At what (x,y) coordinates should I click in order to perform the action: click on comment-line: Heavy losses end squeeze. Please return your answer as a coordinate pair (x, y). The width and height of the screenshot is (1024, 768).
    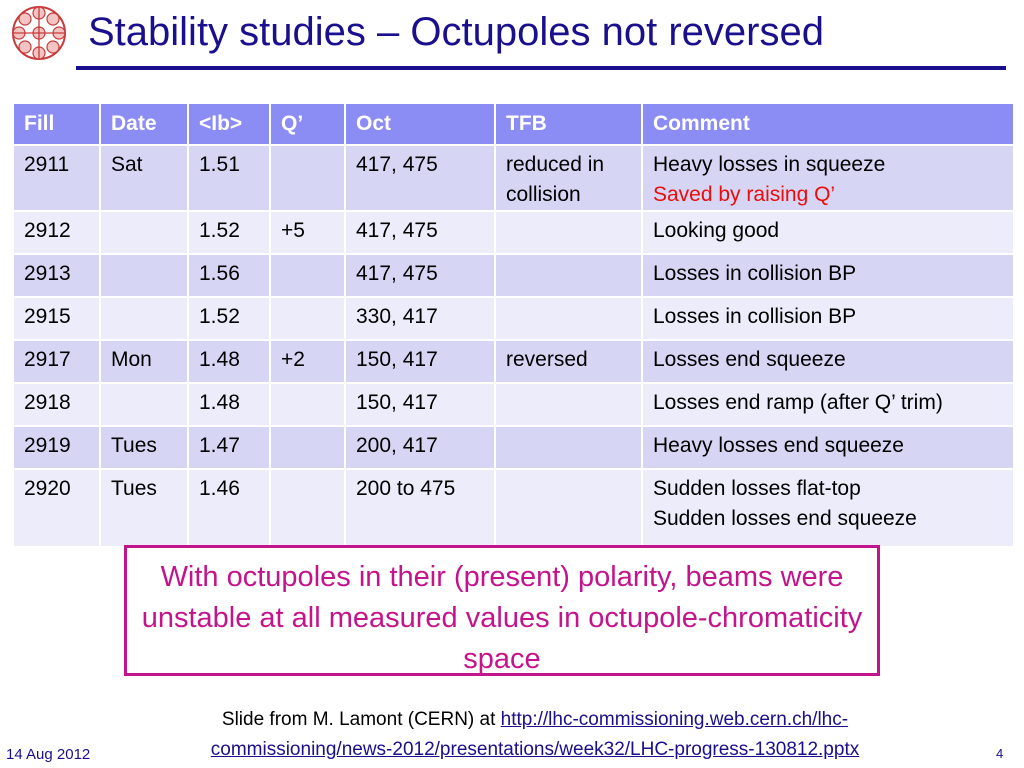
    Looking at the image, I should click on (778, 445).